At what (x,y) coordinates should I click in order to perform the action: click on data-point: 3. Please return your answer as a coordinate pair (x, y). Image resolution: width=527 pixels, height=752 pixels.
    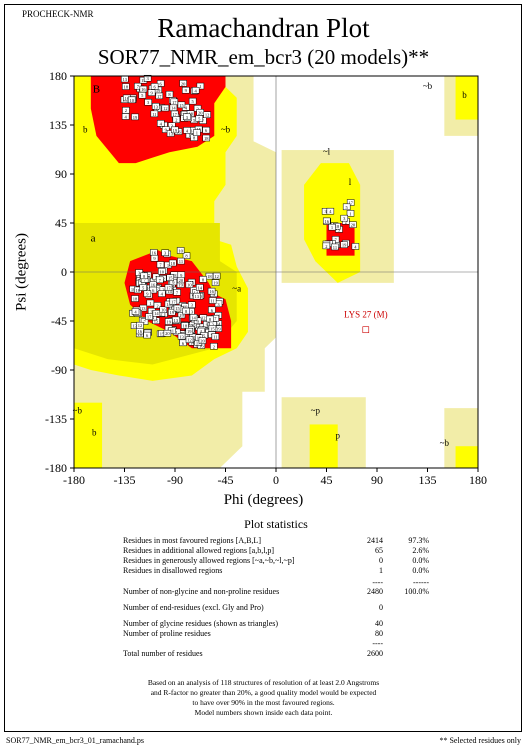
    Looking at the image, I should click on (192, 304).